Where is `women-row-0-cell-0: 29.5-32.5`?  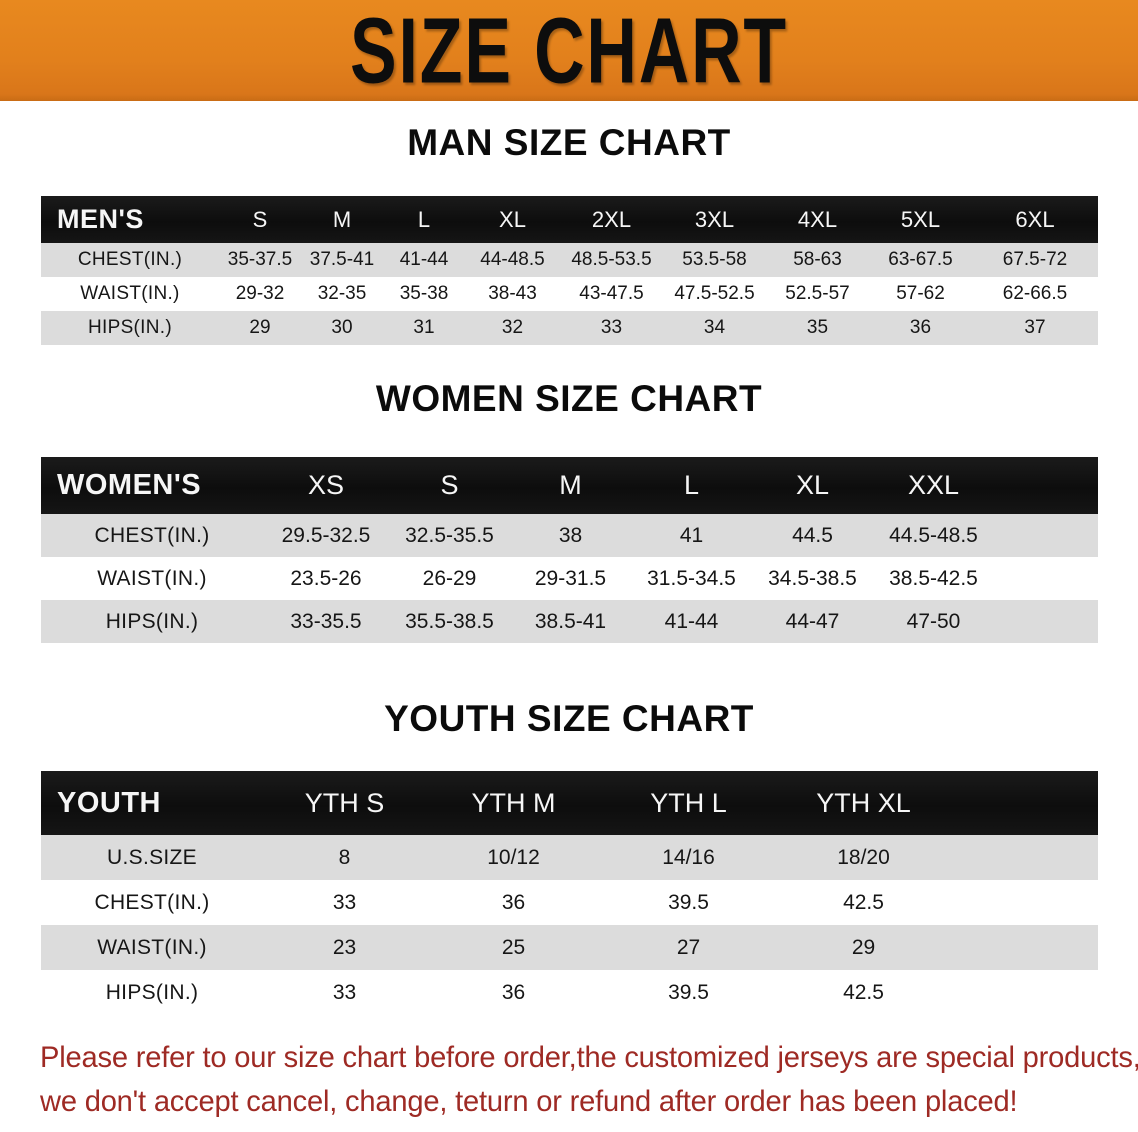
women-row-0-cell-0: 29.5-32.5 is located at coordinates (326, 535).